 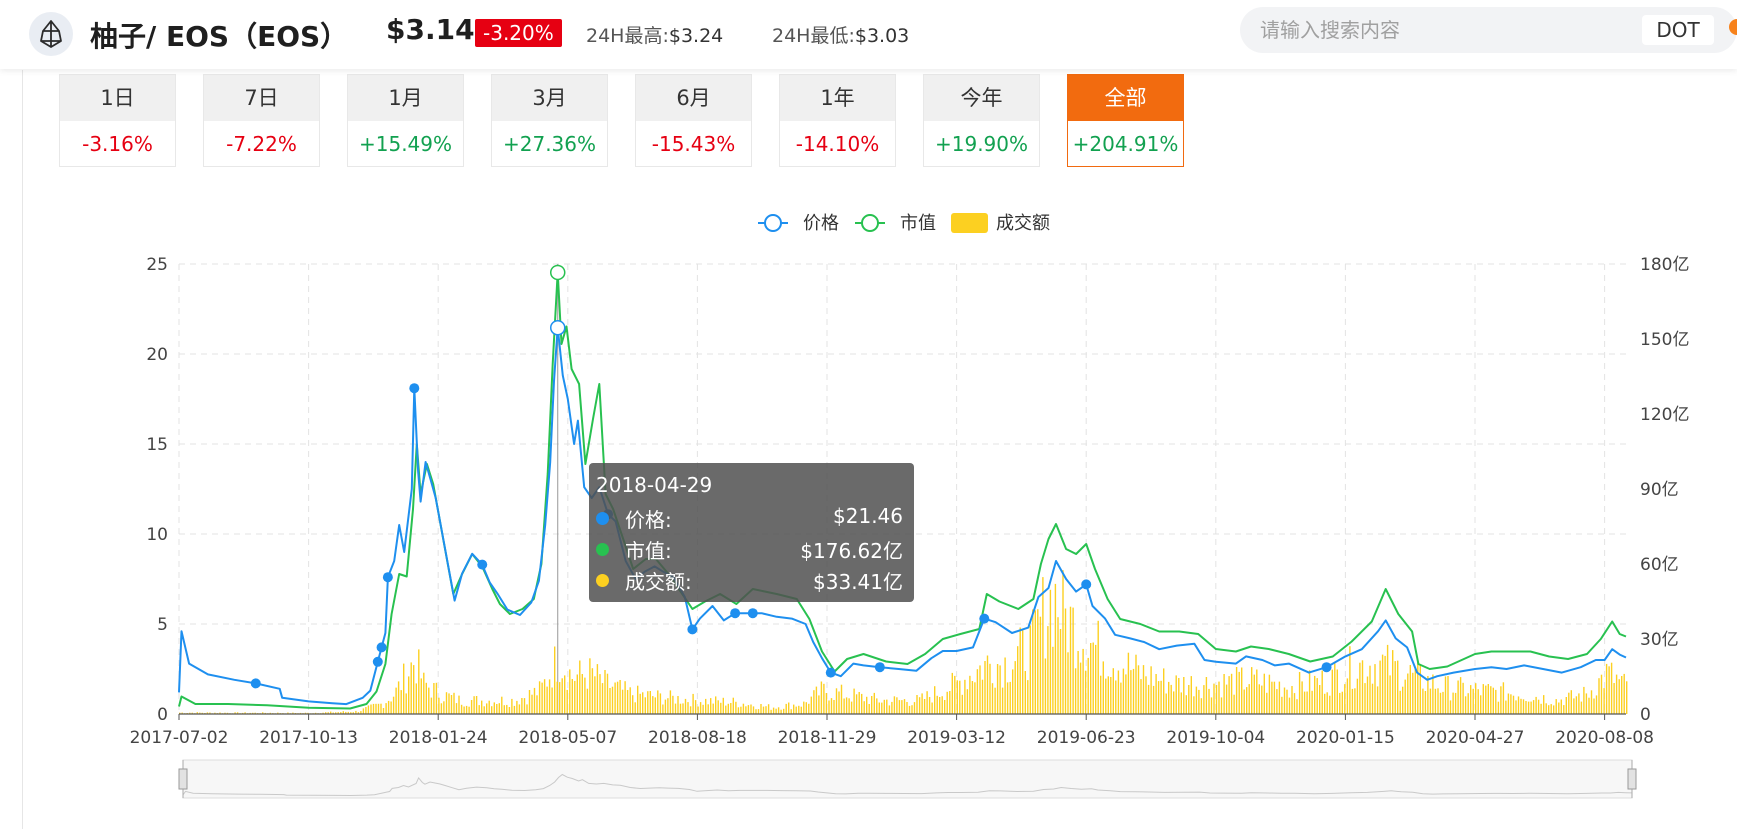 I want to click on period-7d: 7日 -7.22%, so click(x=261, y=120).